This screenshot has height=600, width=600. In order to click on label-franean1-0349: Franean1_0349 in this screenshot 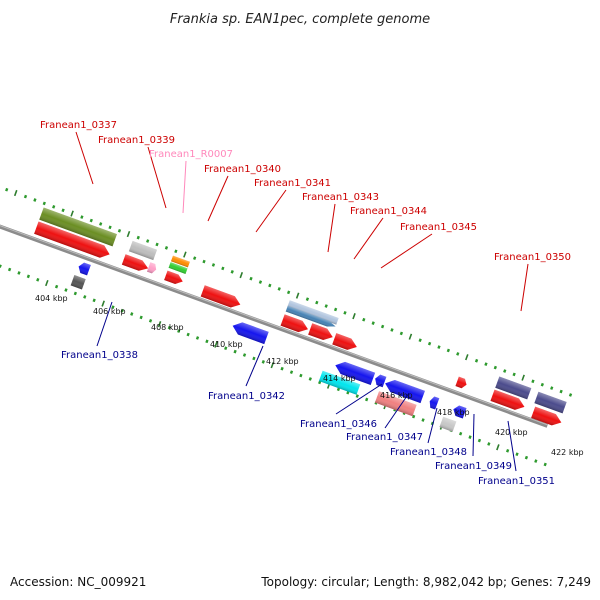, I will do `click(473, 466)`.